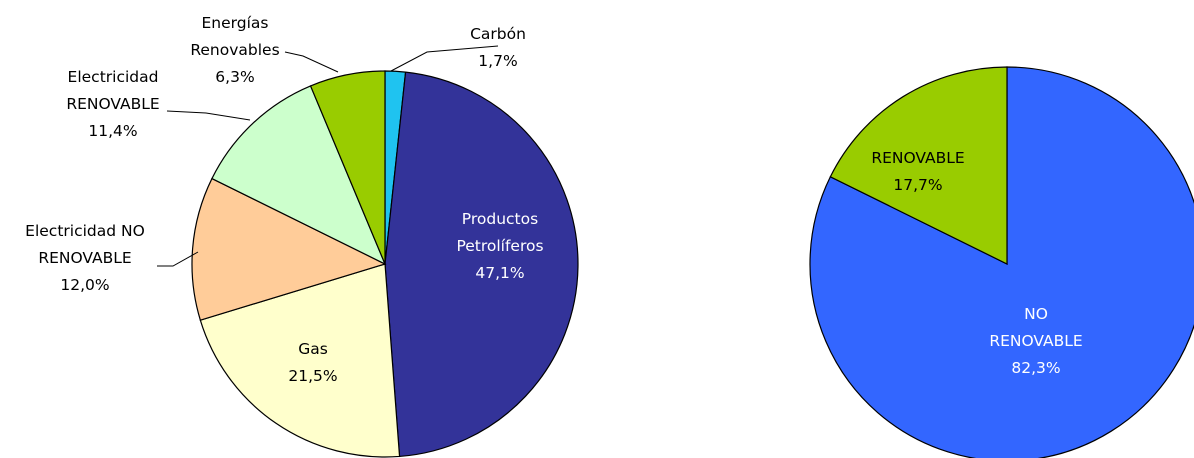 The height and width of the screenshot is (458, 1194). I want to click on leader-line-electricidad-no-renovable, so click(178, 259).